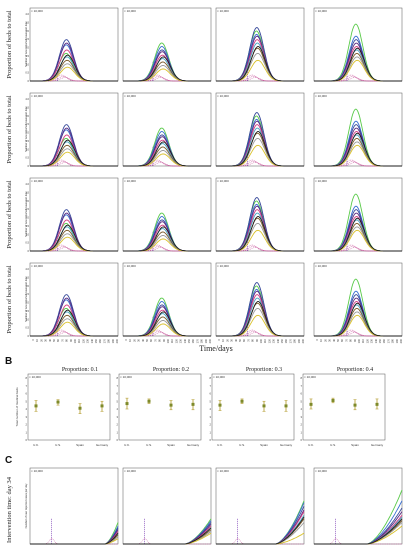  Describe the element at coordinates (27, 31) in the screenshot. I see `a-y-tick: 3.0` at that location.